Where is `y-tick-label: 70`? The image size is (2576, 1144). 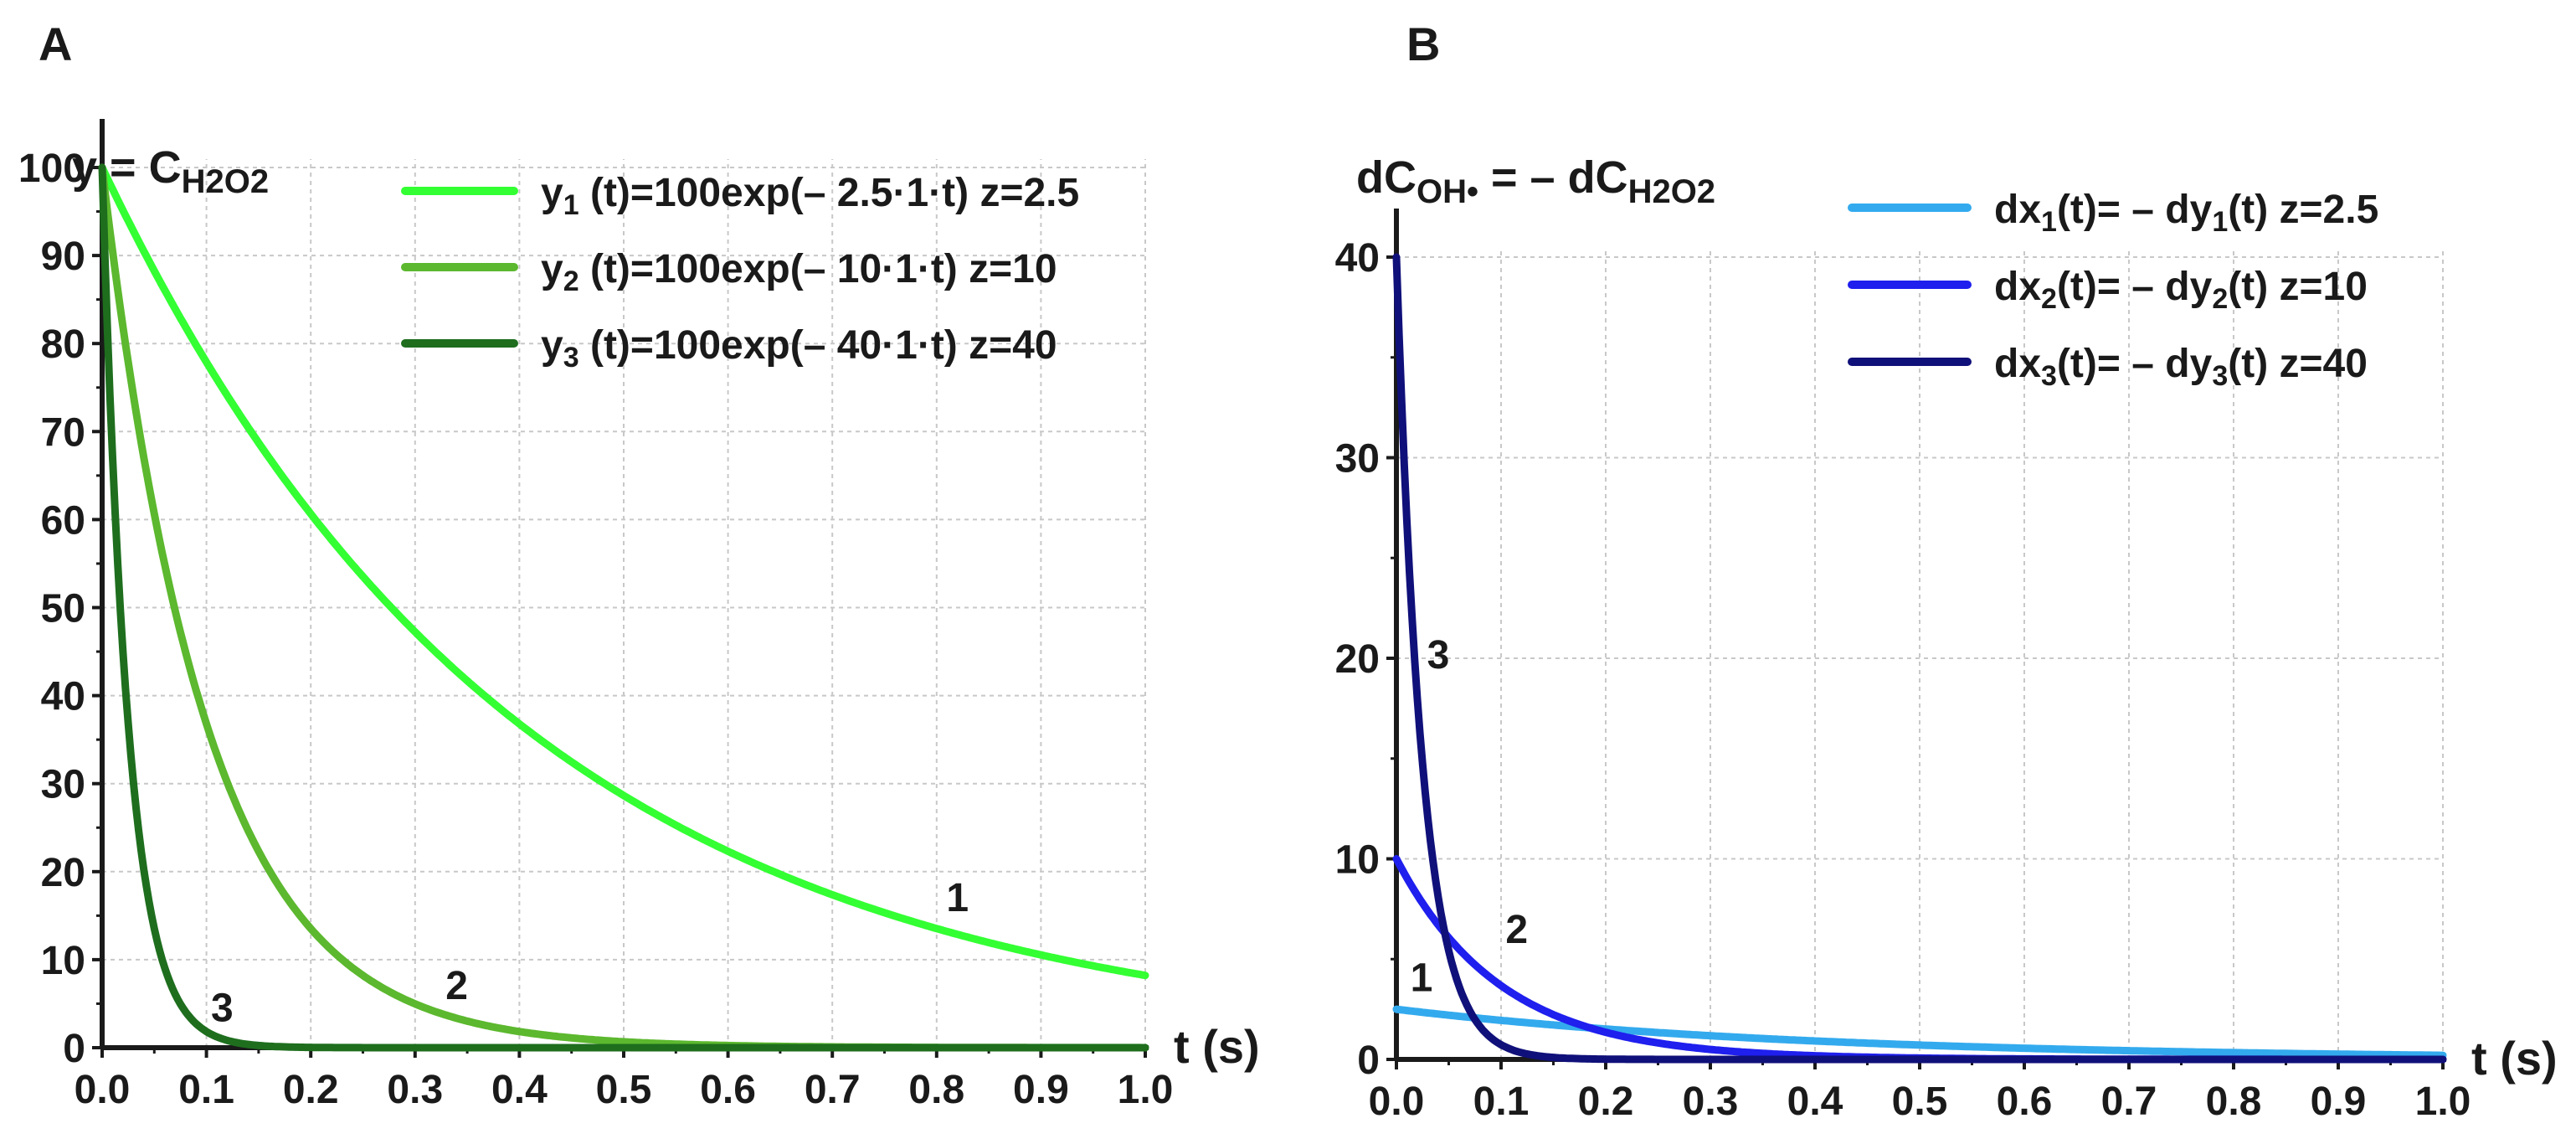
y-tick-label: 70 is located at coordinates (63, 432).